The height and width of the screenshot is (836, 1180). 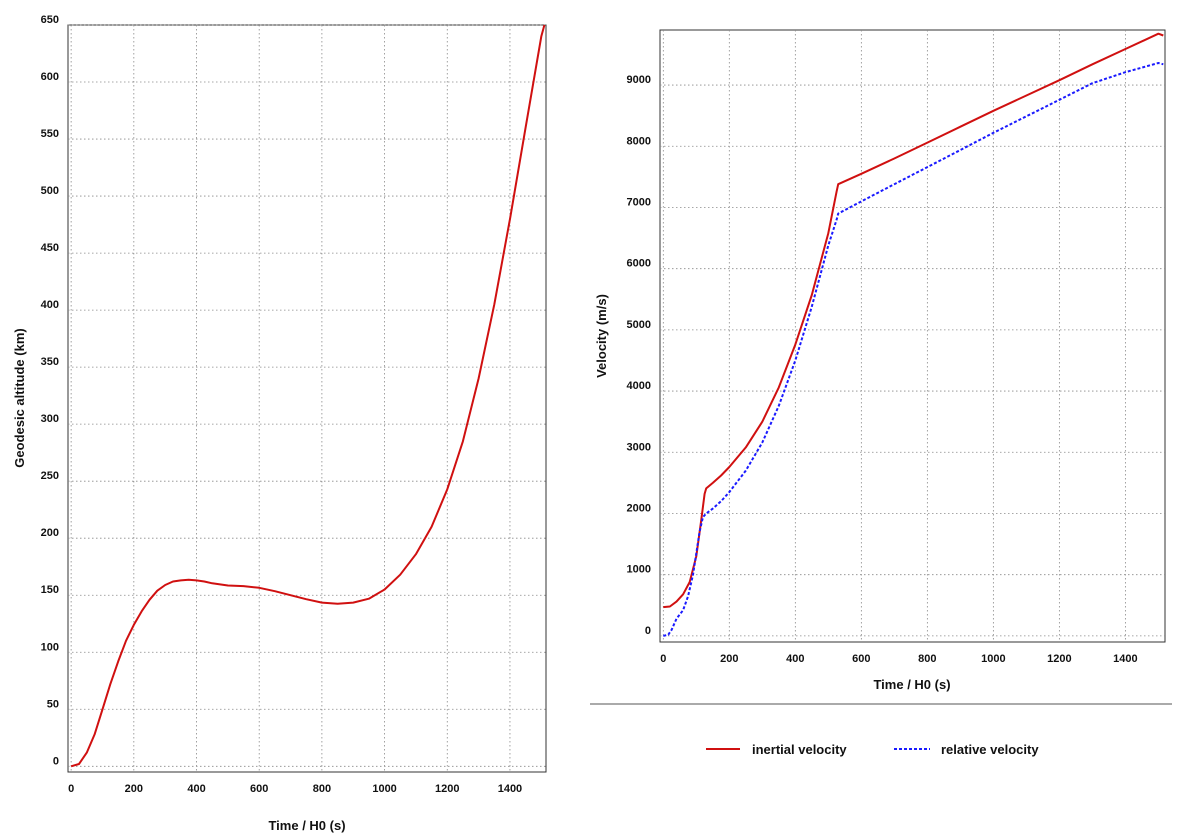 I want to click on altitude-x-tick-1000: 1000, so click(x=384, y=789).